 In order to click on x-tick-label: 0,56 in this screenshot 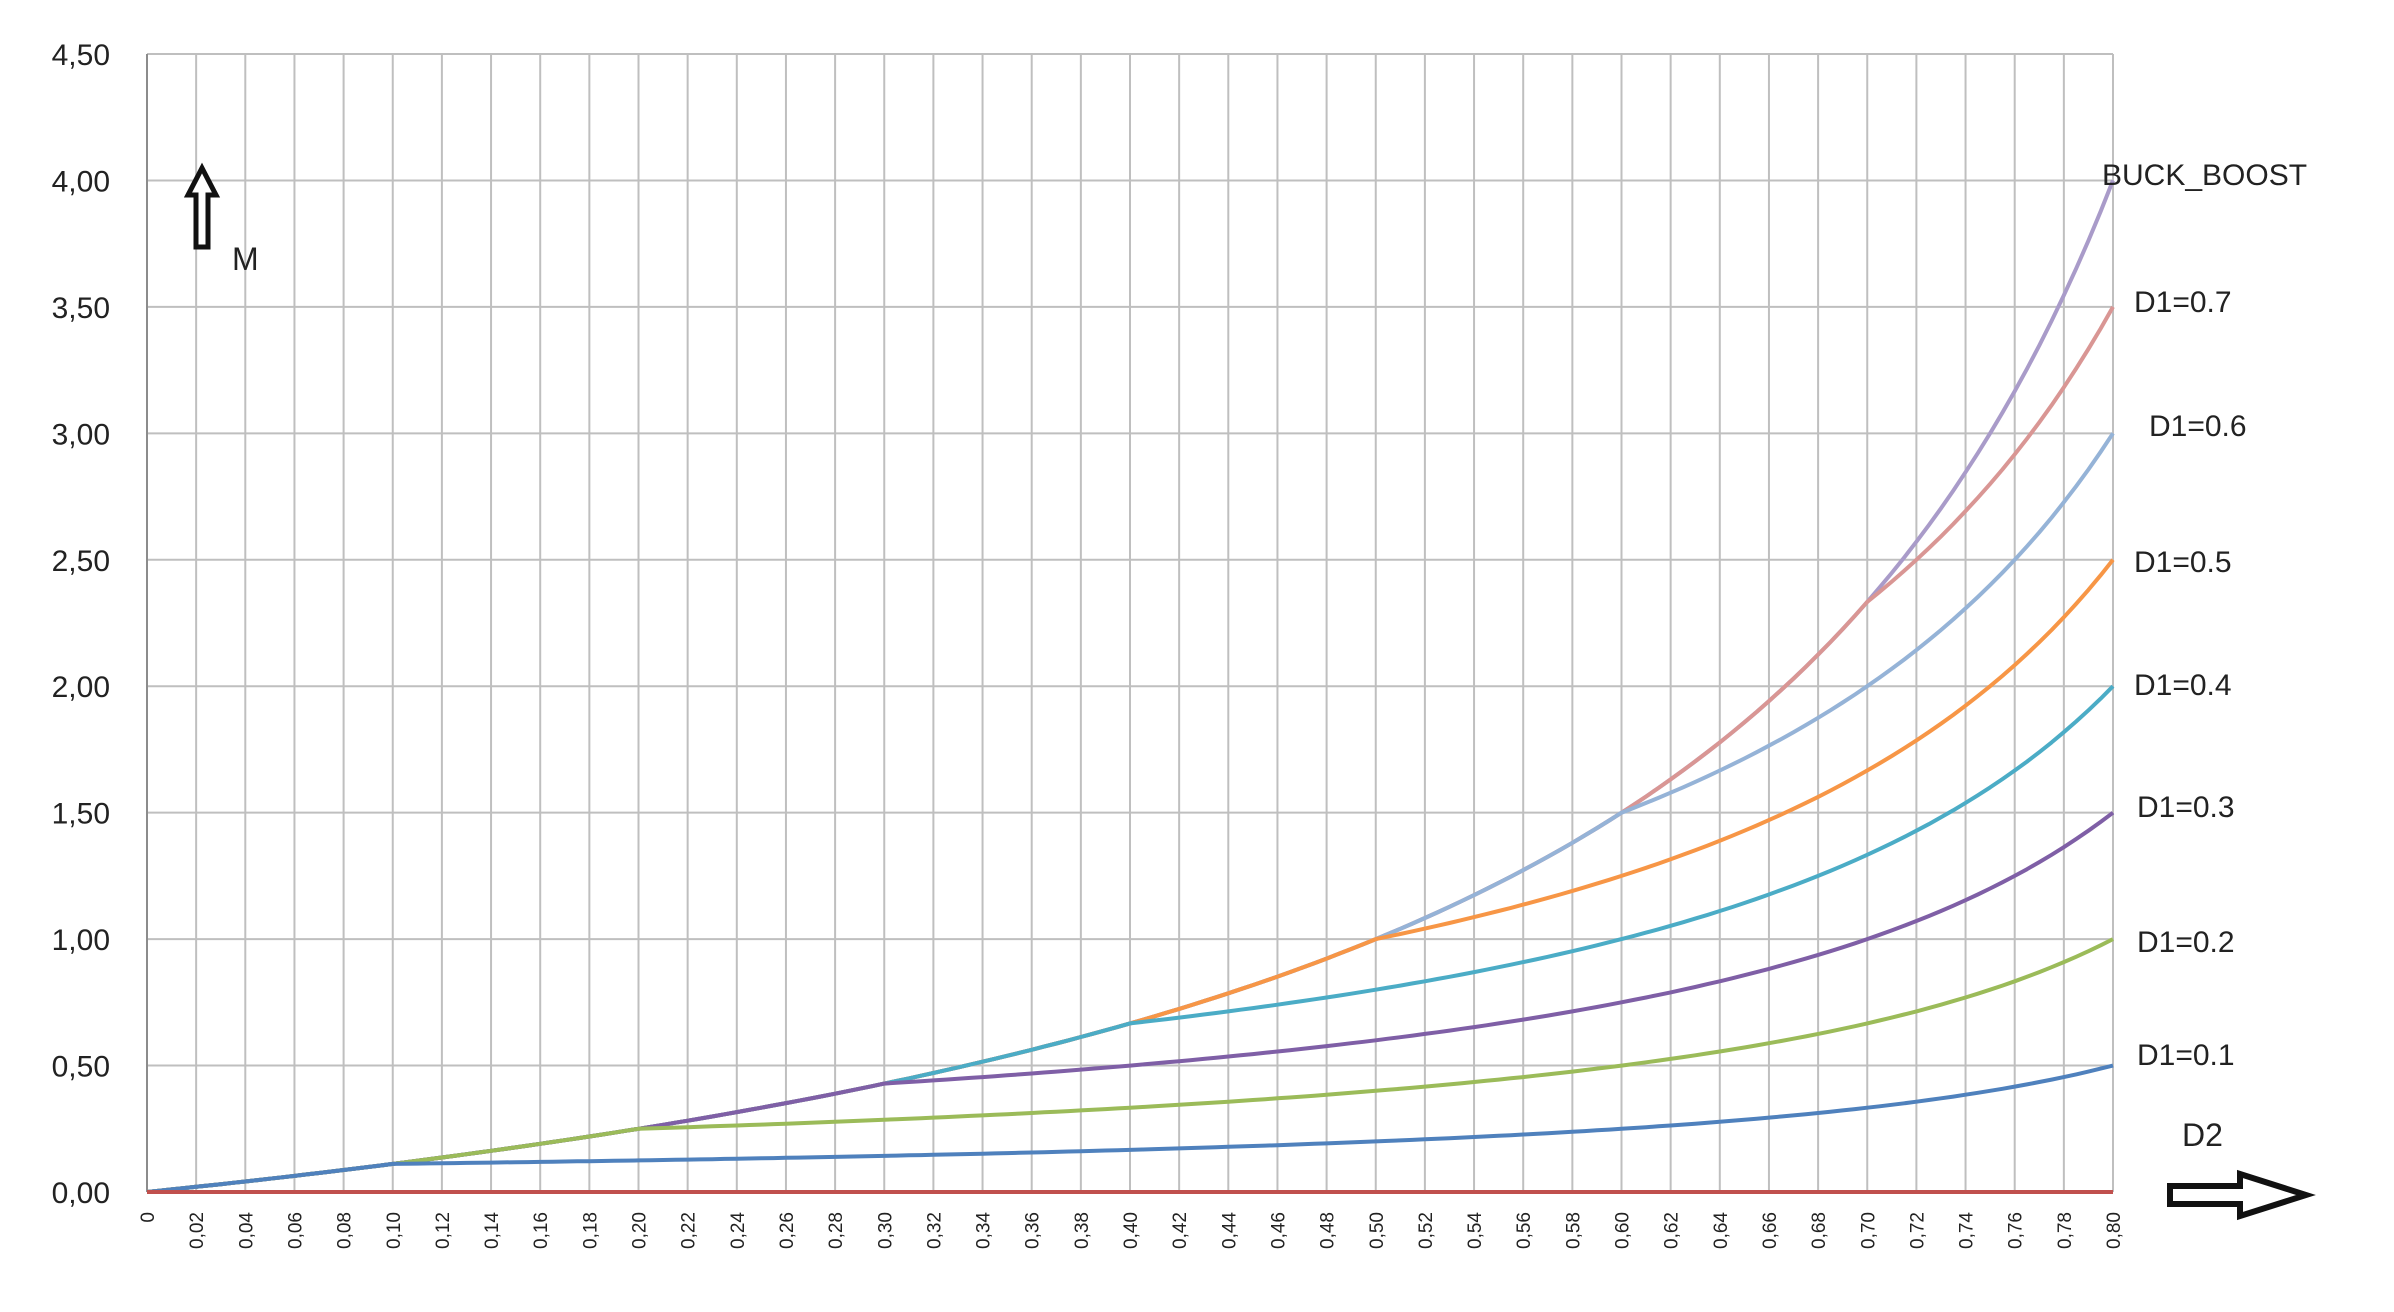, I will do `click(1524, 1230)`.